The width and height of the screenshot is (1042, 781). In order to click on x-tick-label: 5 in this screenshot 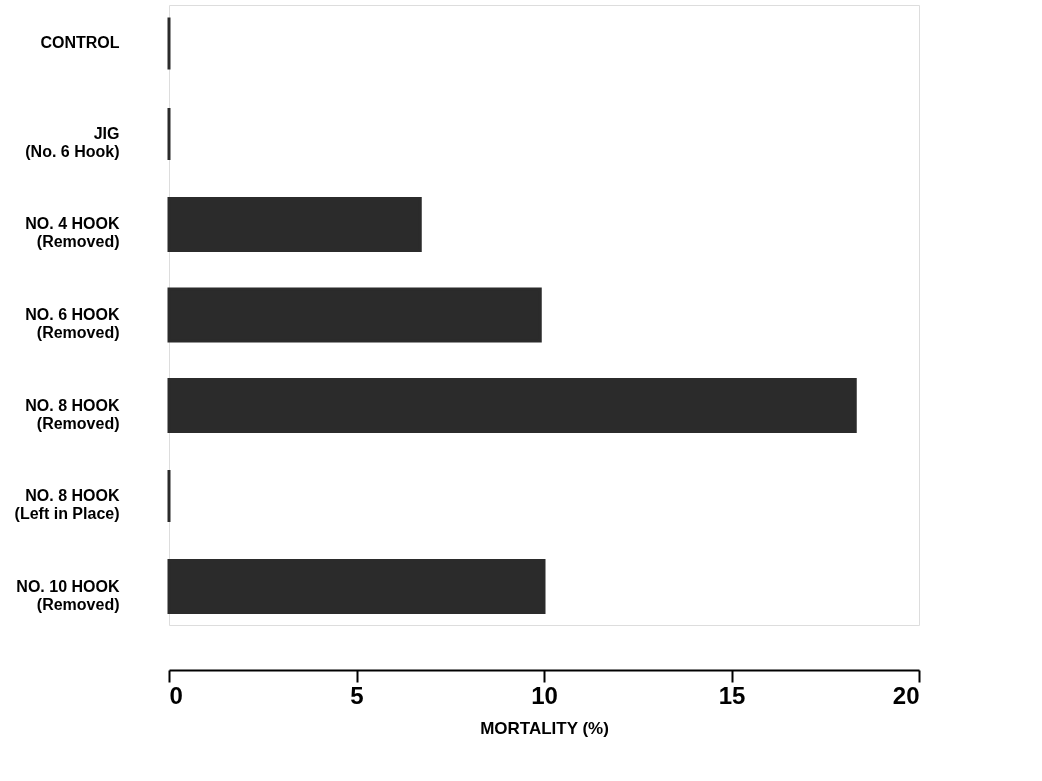, I will do `click(357, 695)`.